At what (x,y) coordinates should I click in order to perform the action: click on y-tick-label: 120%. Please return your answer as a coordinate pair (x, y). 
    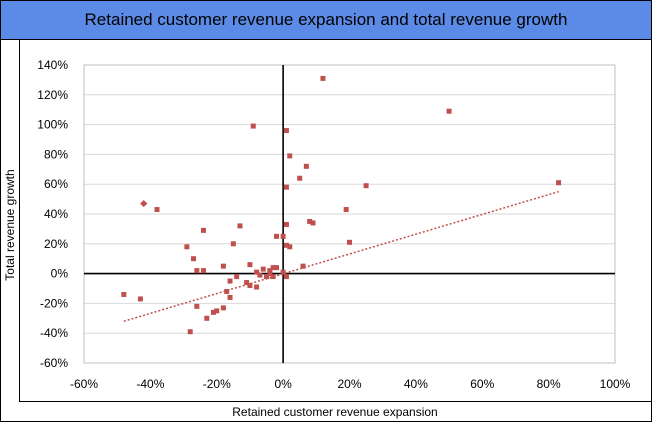
    Looking at the image, I should click on (52, 95).